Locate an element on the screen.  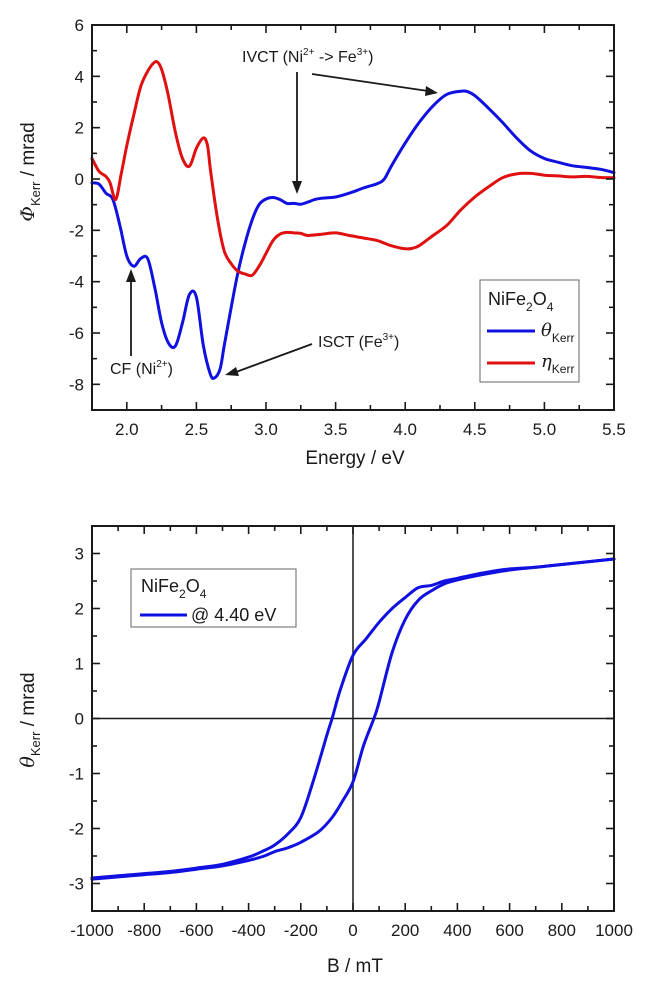
y-axis-title: ΦKerr / mrad is located at coordinates (30, 171).